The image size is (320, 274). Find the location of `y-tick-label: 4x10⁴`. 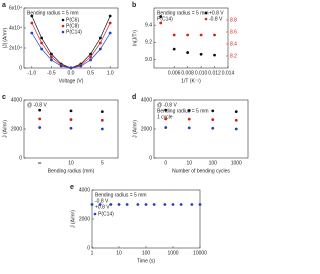

y-tick-label: 4x10⁴ is located at coordinates (15, 28).